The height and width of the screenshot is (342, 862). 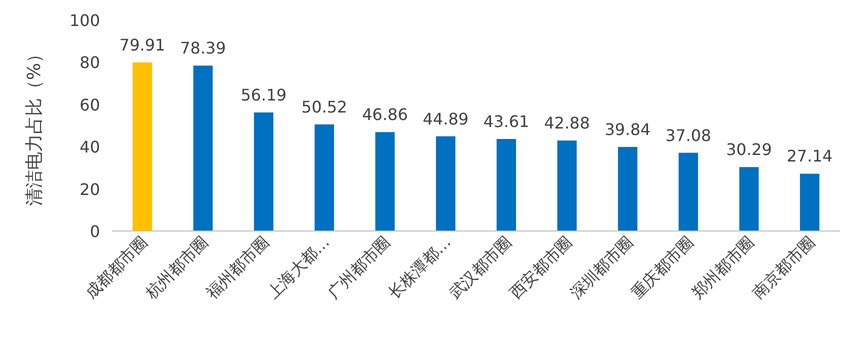 What do you see at coordinates (90, 104) in the screenshot?
I see `y-tick-label: 60` at bounding box center [90, 104].